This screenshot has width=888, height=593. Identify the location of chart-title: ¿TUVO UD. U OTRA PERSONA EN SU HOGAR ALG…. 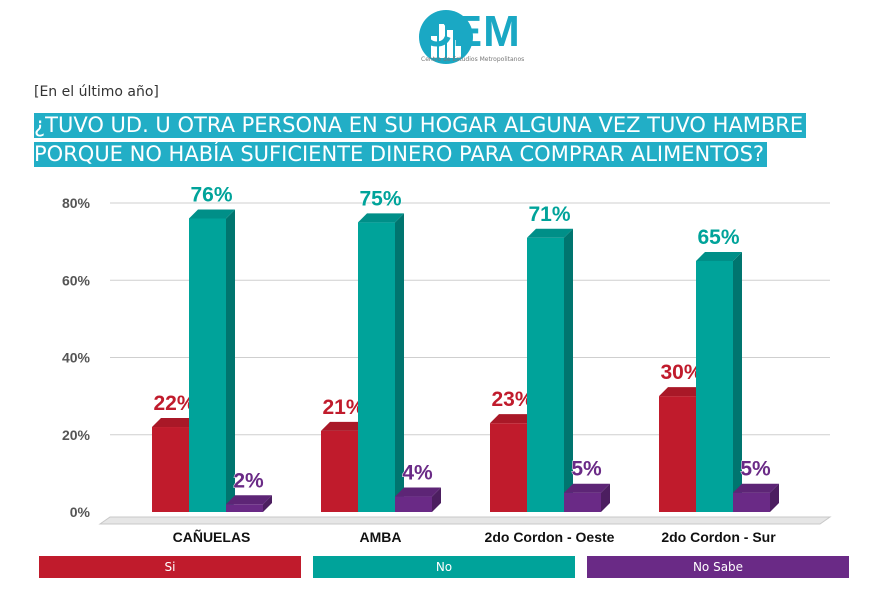
(432, 140).